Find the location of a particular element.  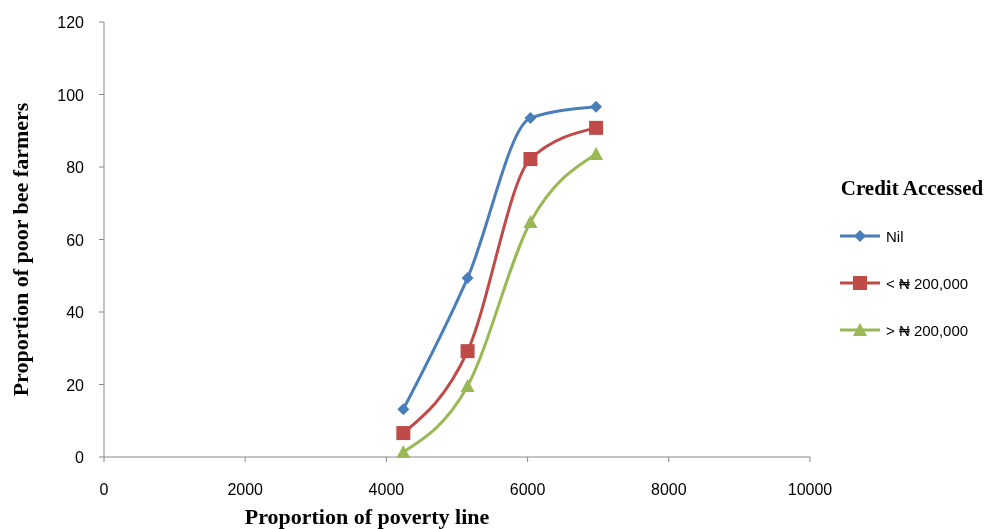

x-tick-label: 0 is located at coordinates (104, 489).